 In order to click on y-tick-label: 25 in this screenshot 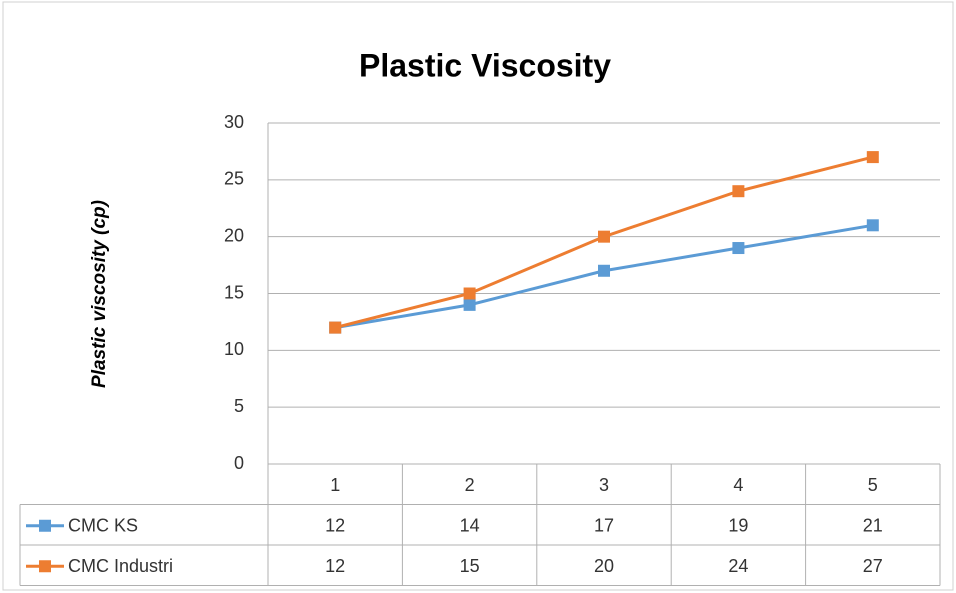, I will do `click(234, 179)`.